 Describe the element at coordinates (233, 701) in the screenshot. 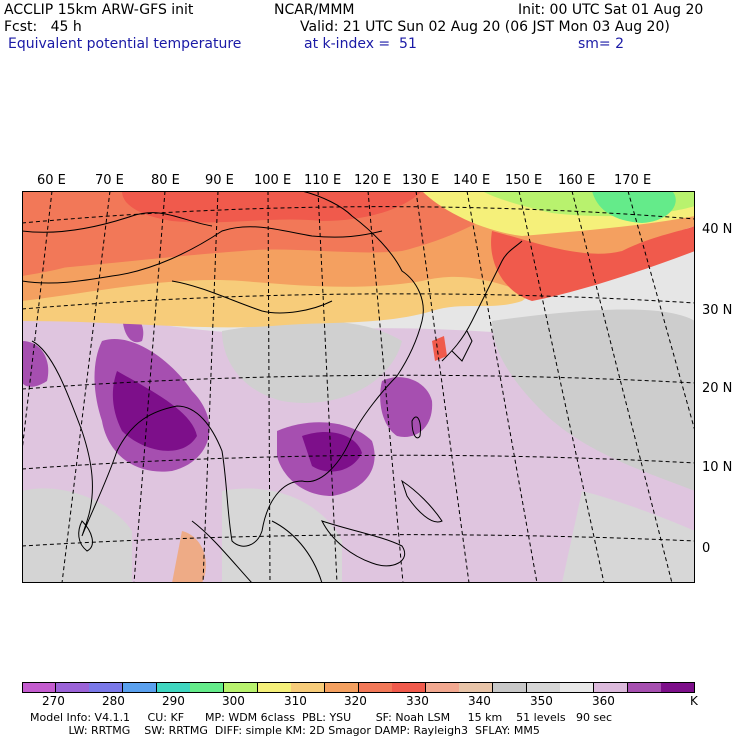

I see `colorbar-label: 300` at that location.